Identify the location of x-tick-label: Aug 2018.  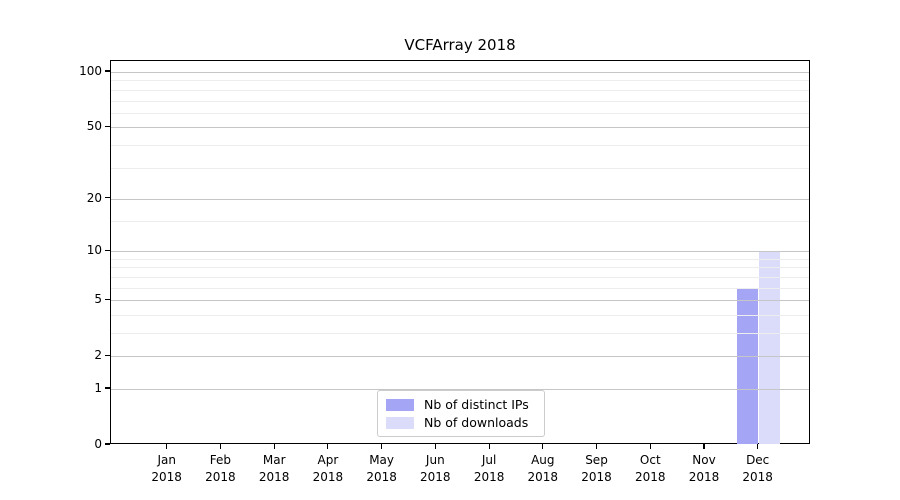
(543, 469).